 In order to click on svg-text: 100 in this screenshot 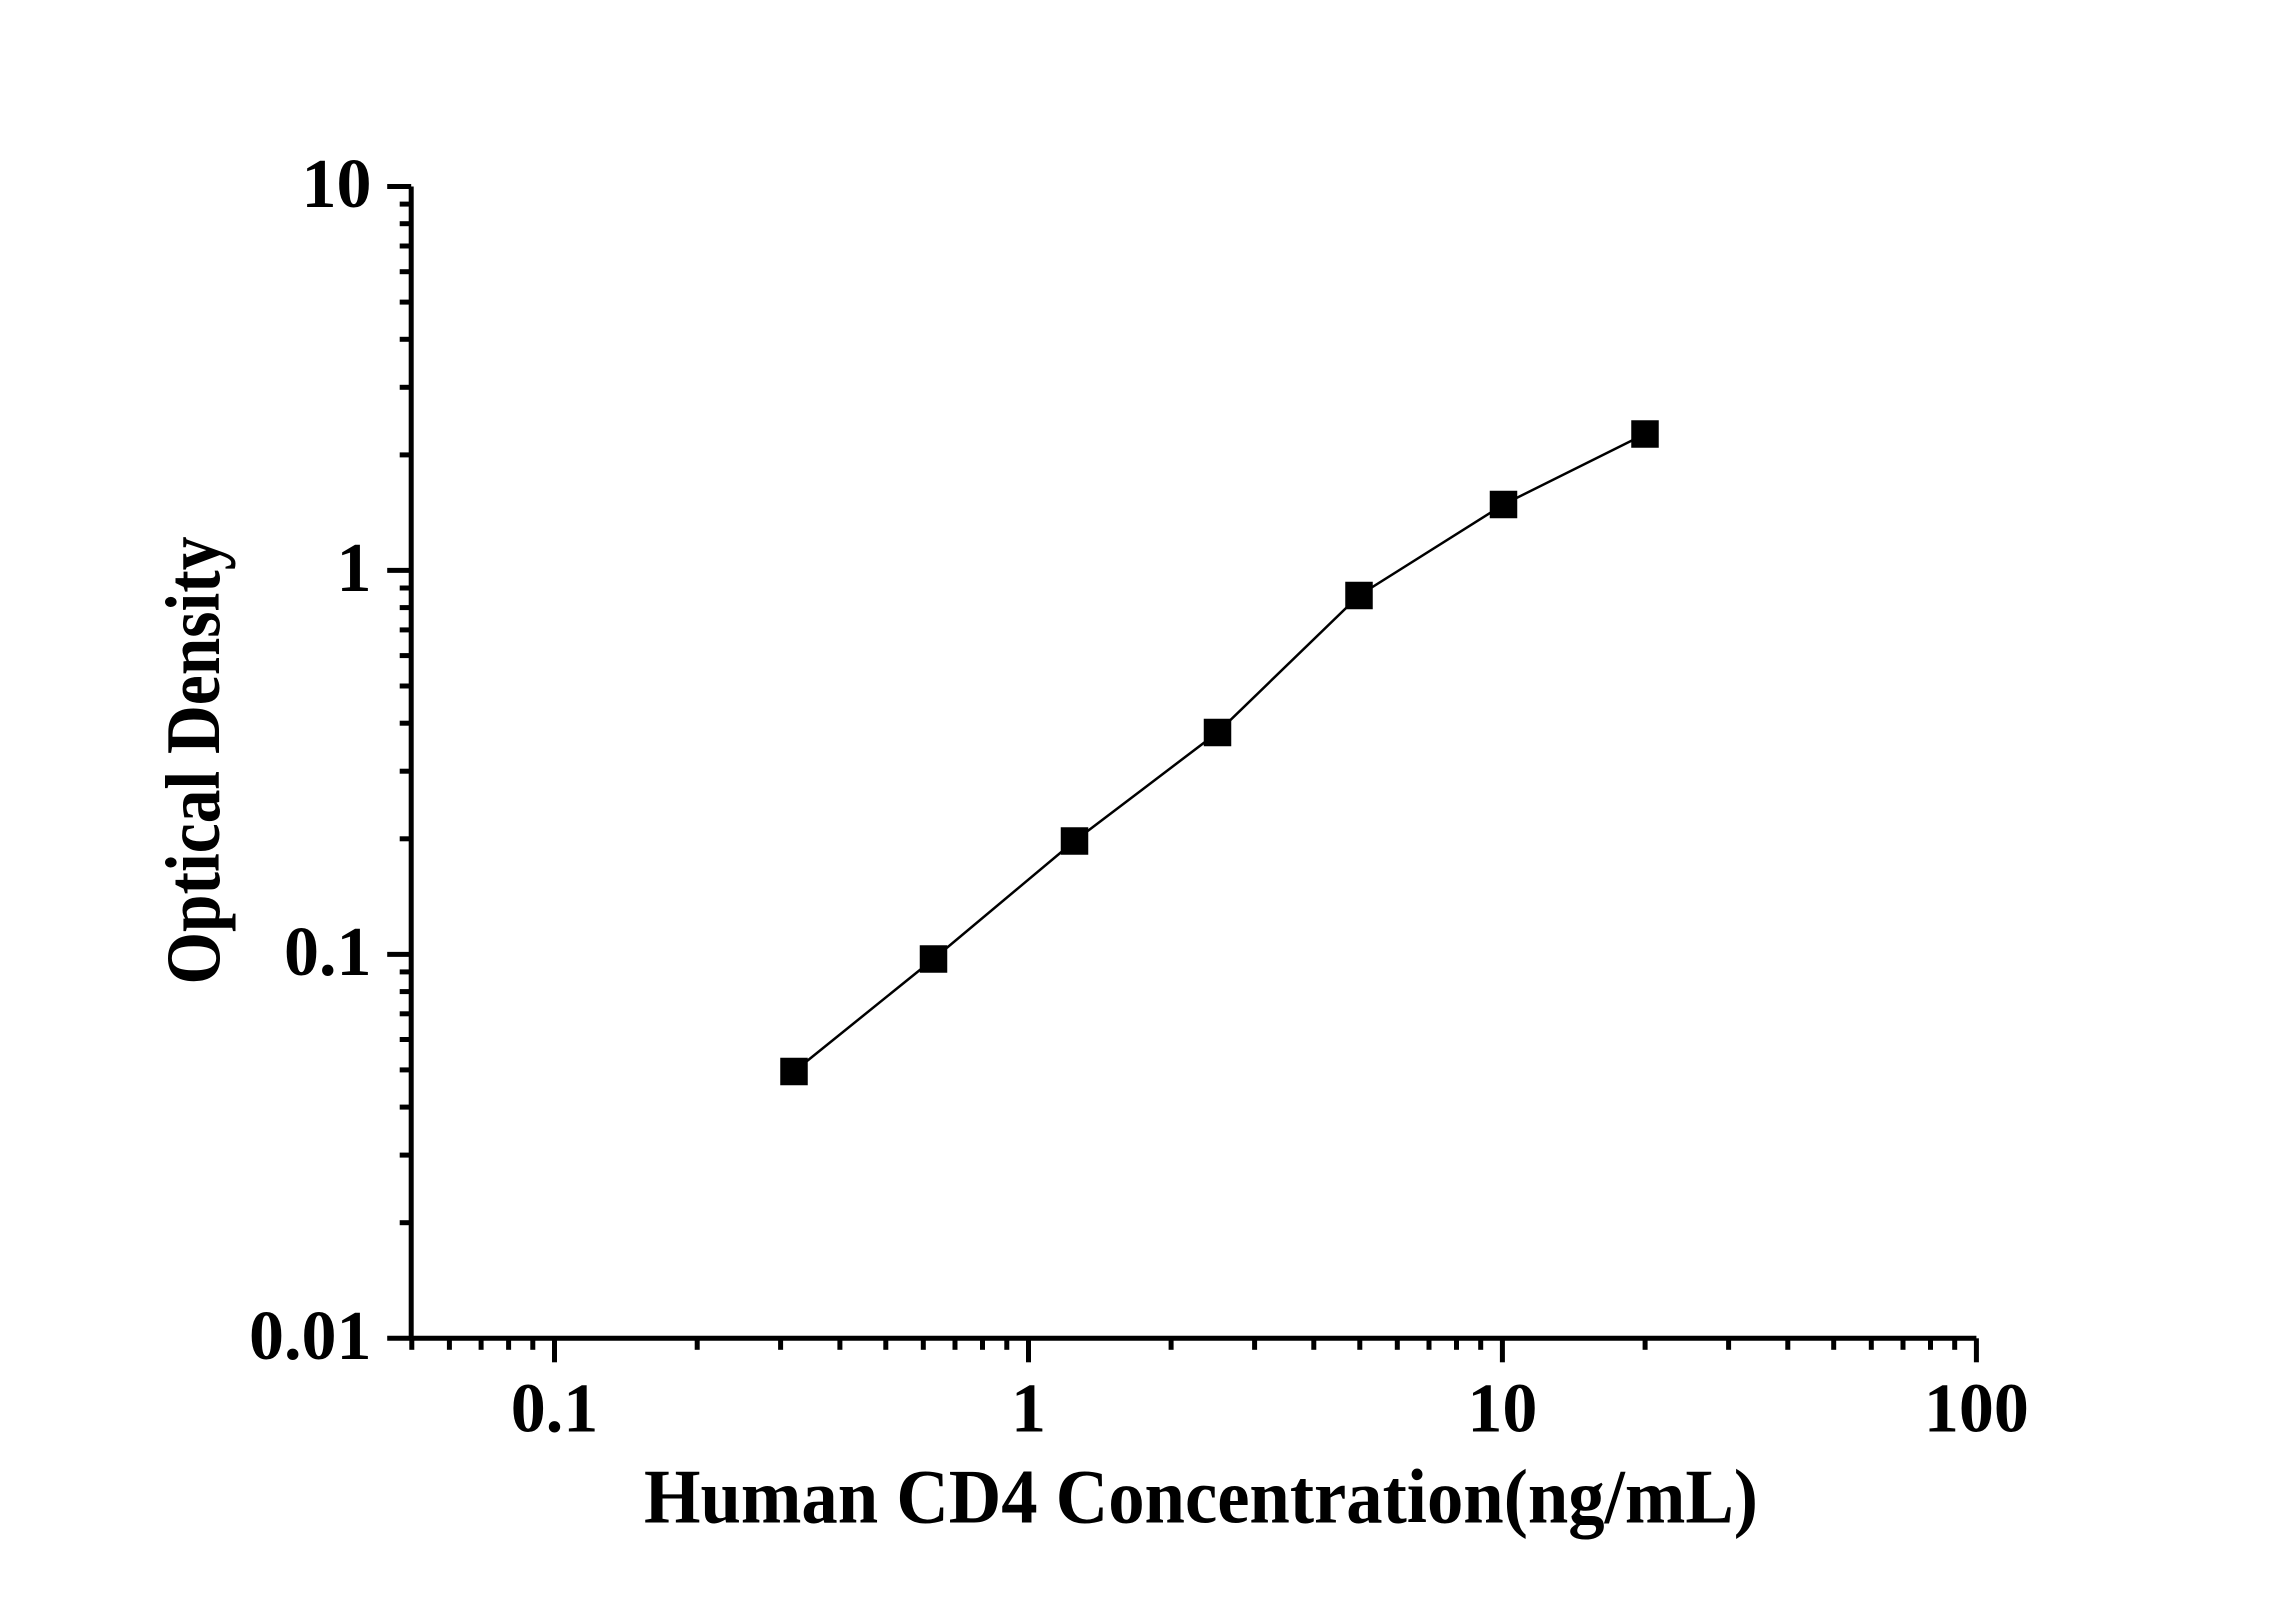, I will do `click(1976, 1409)`.